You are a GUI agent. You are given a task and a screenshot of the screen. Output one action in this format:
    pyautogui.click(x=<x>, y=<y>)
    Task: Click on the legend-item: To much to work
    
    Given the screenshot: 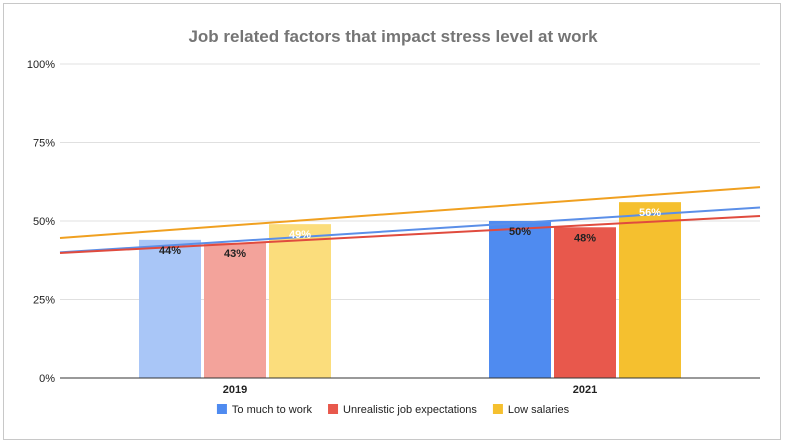 What is the action you would take?
    pyautogui.click(x=264, y=410)
    